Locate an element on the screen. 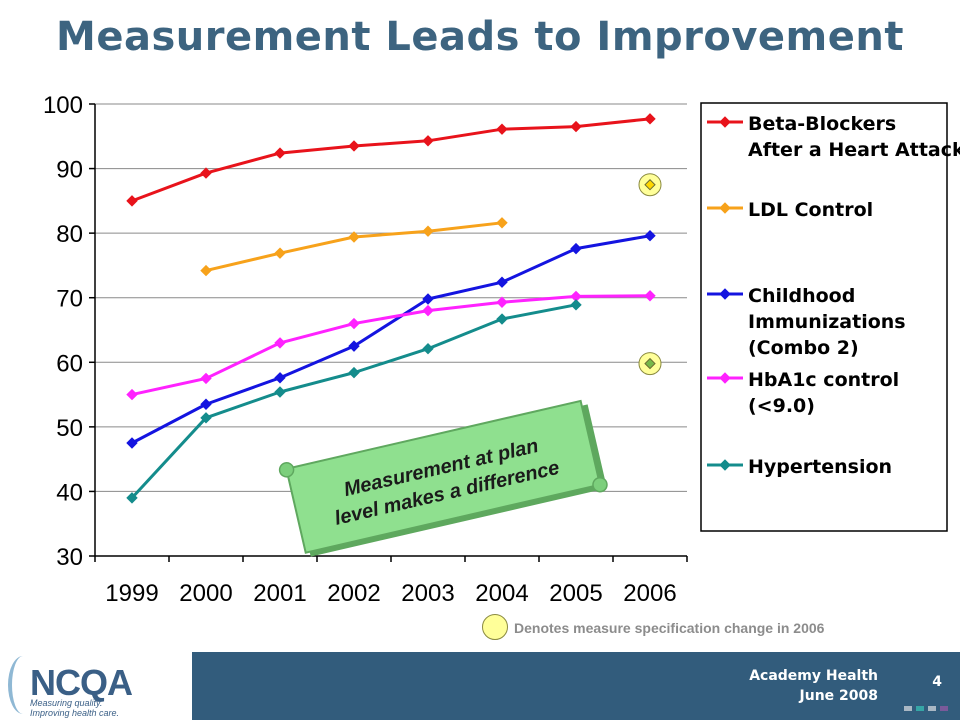 This screenshot has height=720, width=960. yellow-circle-icon is located at coordinates (495, 627).